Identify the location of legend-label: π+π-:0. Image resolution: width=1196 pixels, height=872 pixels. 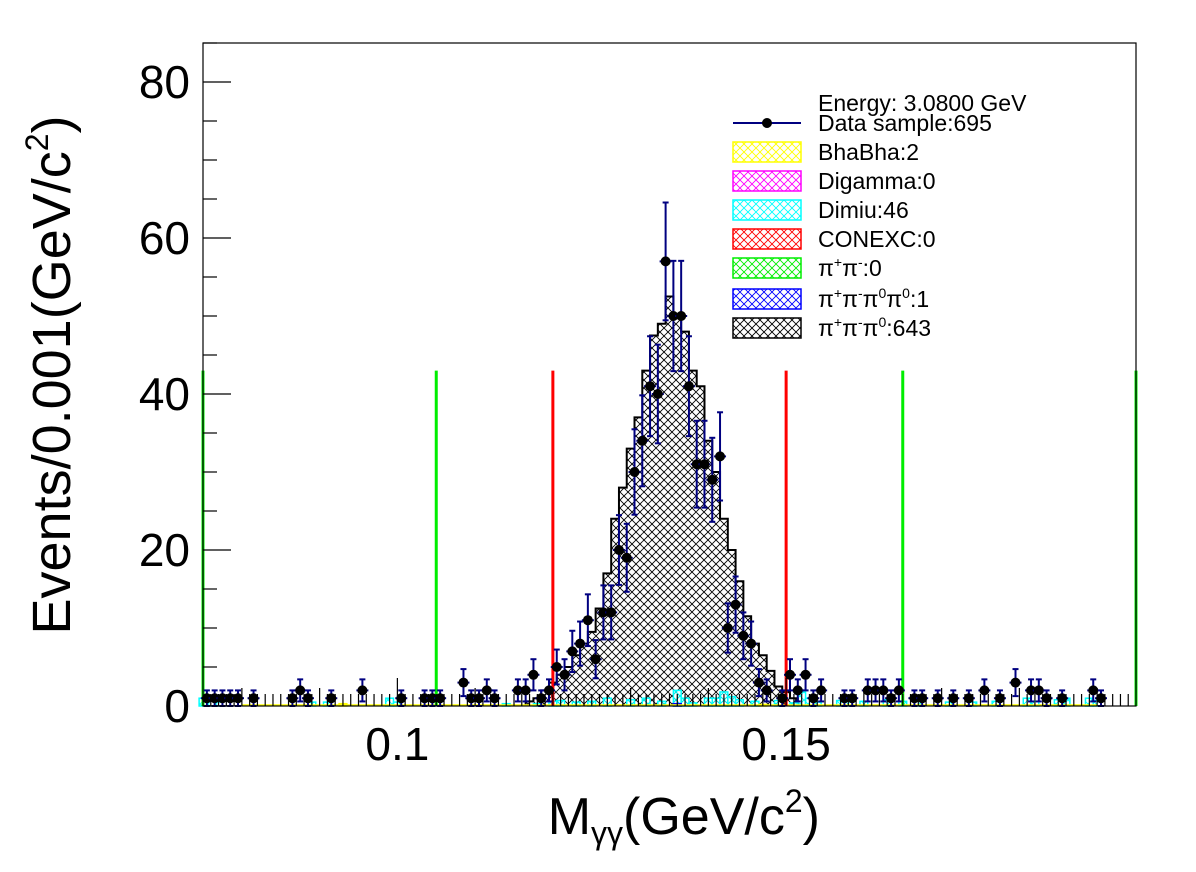
(850, 267).